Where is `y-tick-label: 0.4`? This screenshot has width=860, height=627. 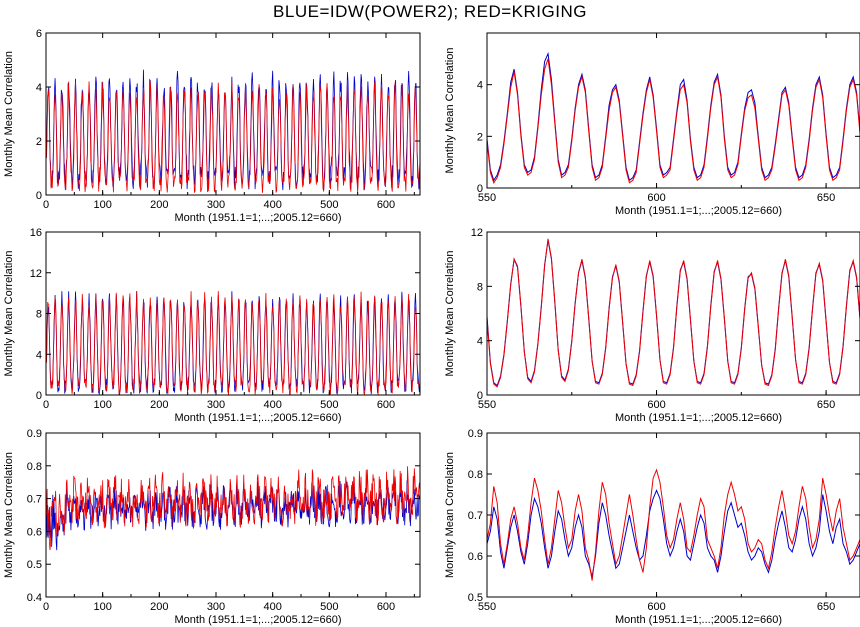 y-tick-label: 0.4 is located at coordinates (34, 598).